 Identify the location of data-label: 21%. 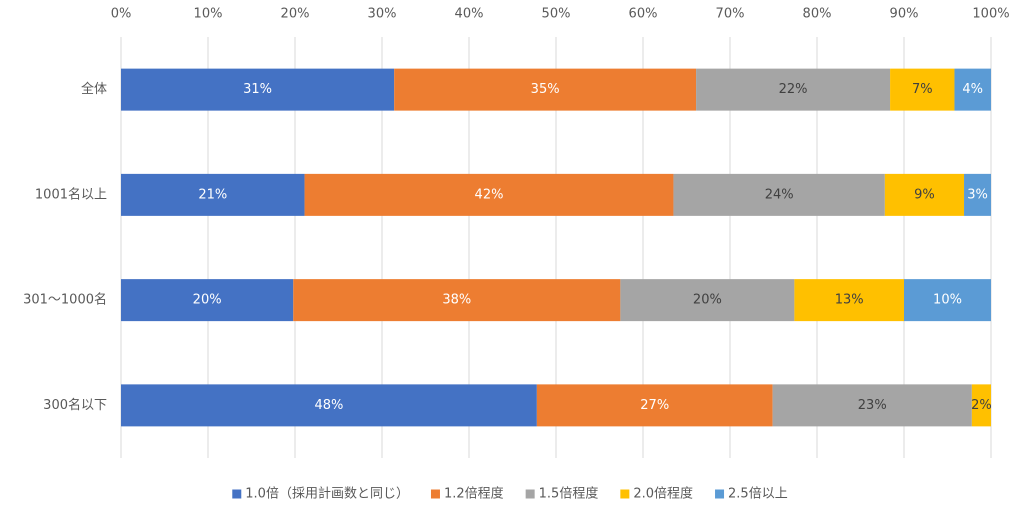
(212, 194).